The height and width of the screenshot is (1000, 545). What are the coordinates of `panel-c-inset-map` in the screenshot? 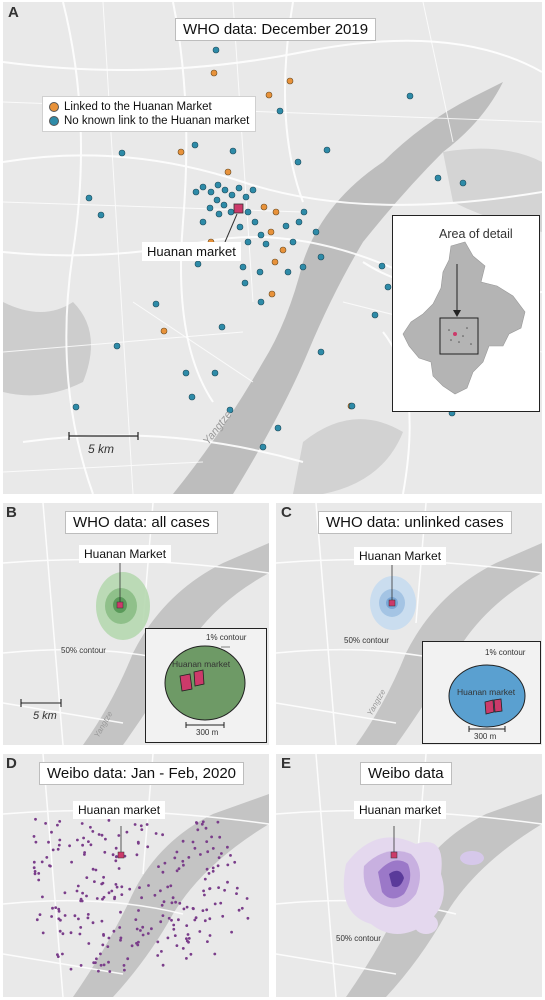 It's located at (487, 698).